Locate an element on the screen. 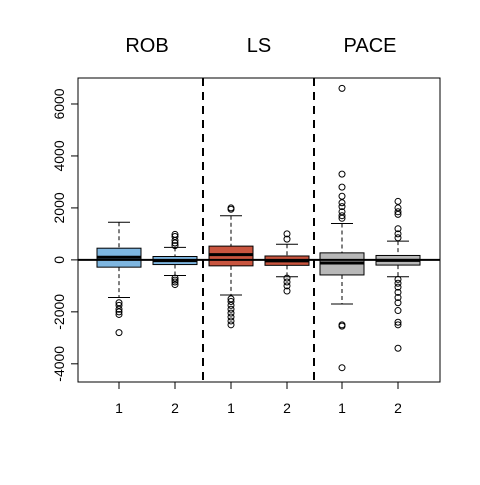 This screenshot has height=485, width=480. group-label-ls: LS is located at coordinates (259, 46).